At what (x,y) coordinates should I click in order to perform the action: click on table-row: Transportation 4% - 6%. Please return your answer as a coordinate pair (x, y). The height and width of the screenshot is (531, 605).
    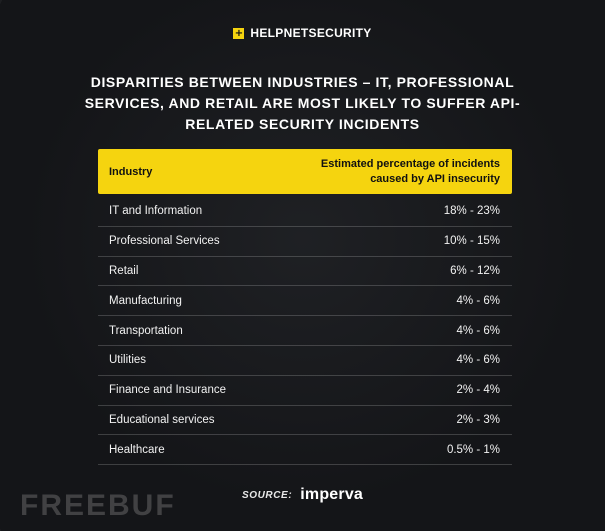
    Looking at the image, I should click on (305, 331).